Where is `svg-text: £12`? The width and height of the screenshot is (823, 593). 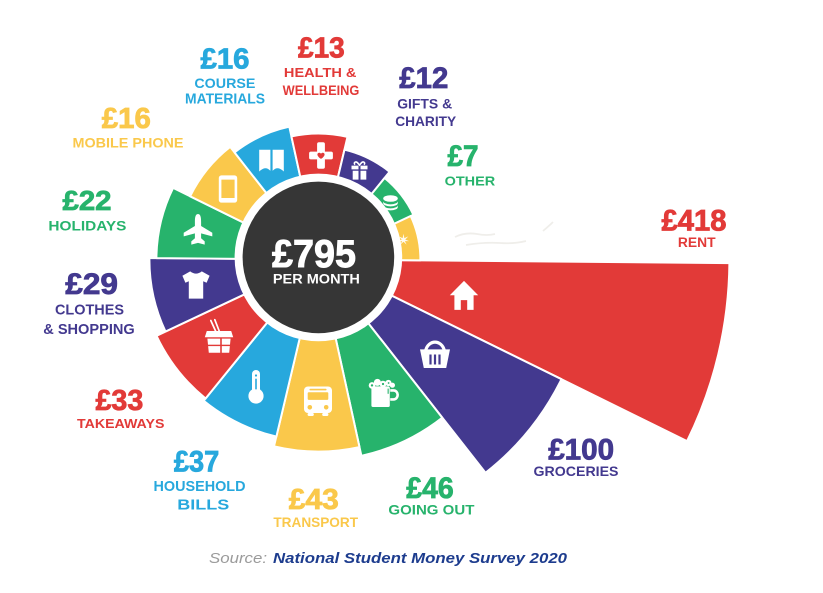
svg-text: £12 is located at coordinates (423, 78).